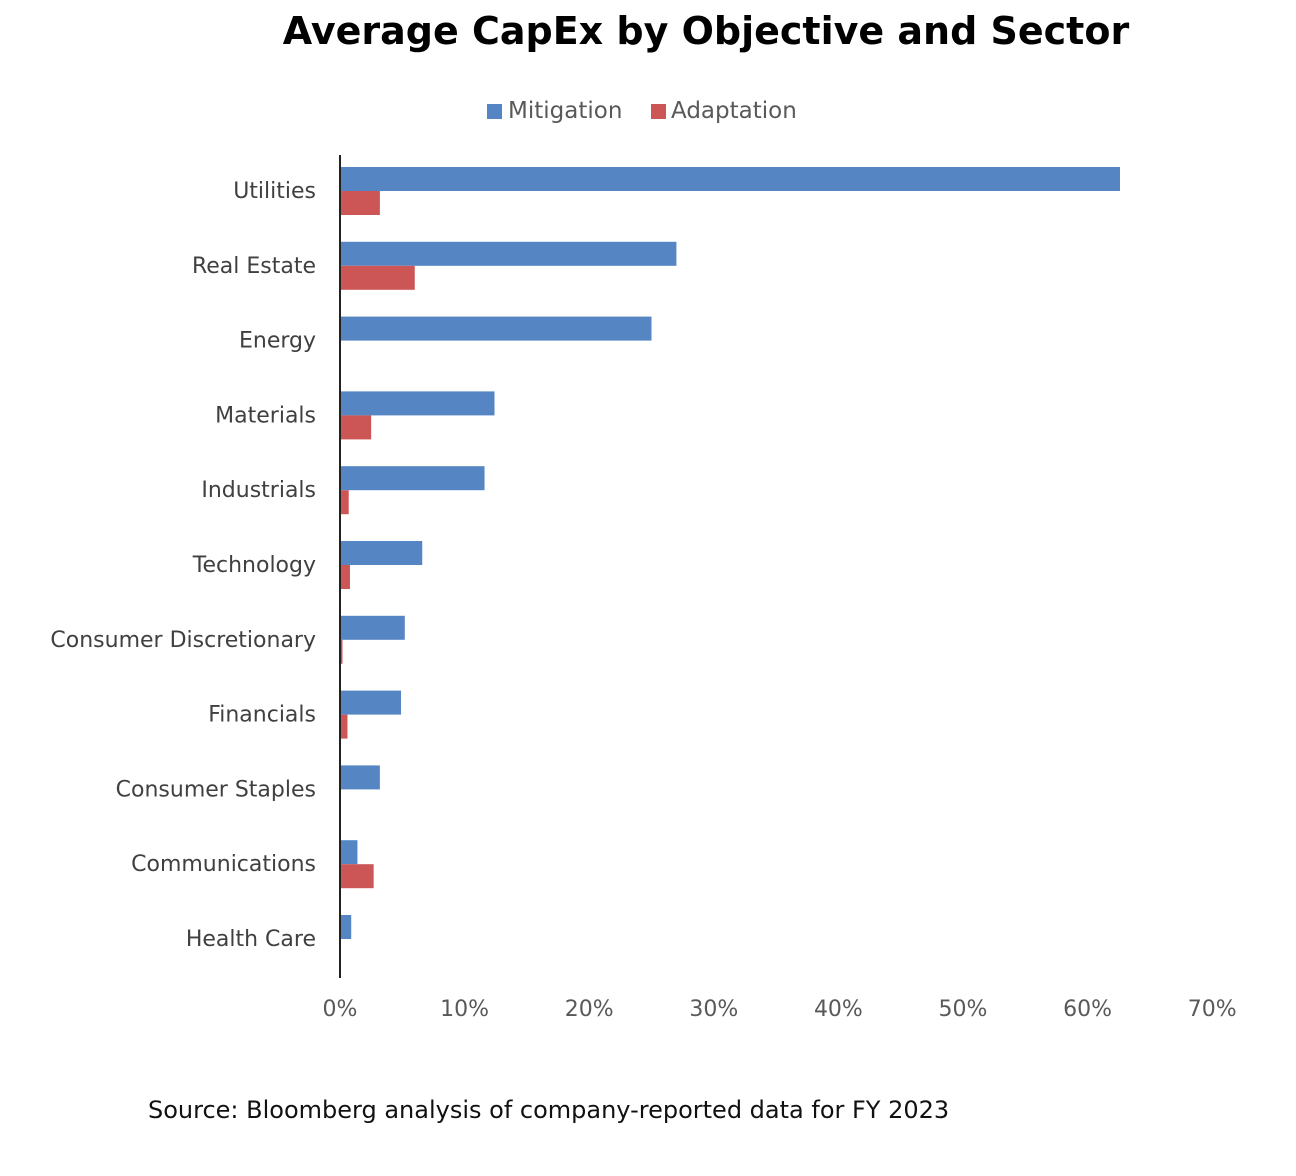 This screenshot has height=1176, width=1296. What do you see at coordinates (349, 852) in the screenshot?
I see `bar-mitigation-communications` at bounding box center [349, 852].